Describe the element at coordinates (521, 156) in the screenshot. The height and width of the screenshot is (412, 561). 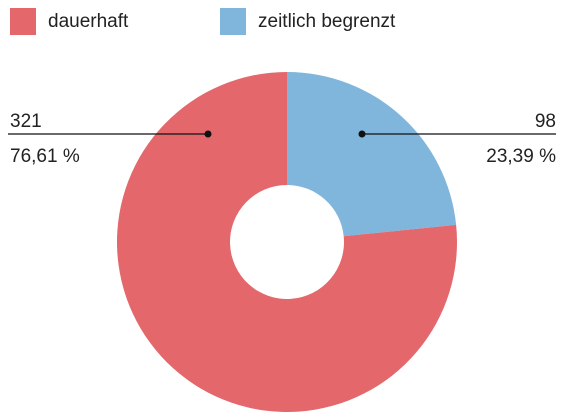
I see `percentage-label: 23,39 %` at that location.